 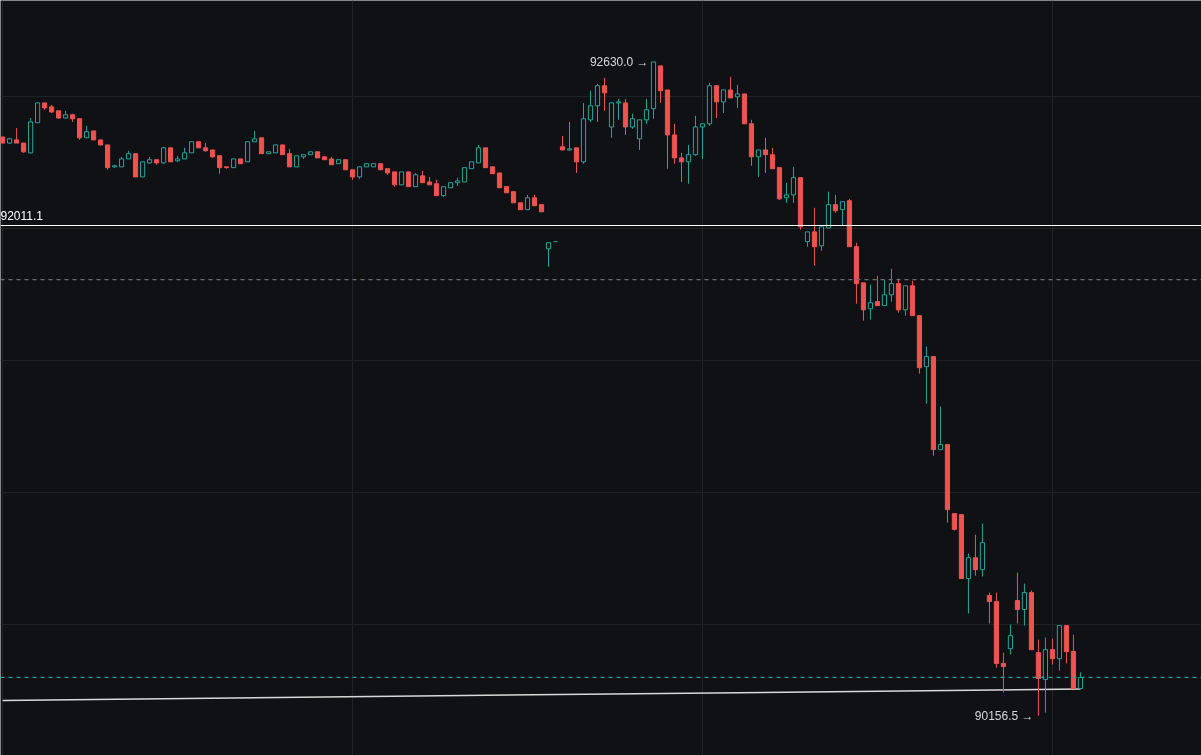 What do you see at coordinates (619, 61) in the screenshot?
I see `annotation: 92630.0 →` at bounding box center [619, 61].